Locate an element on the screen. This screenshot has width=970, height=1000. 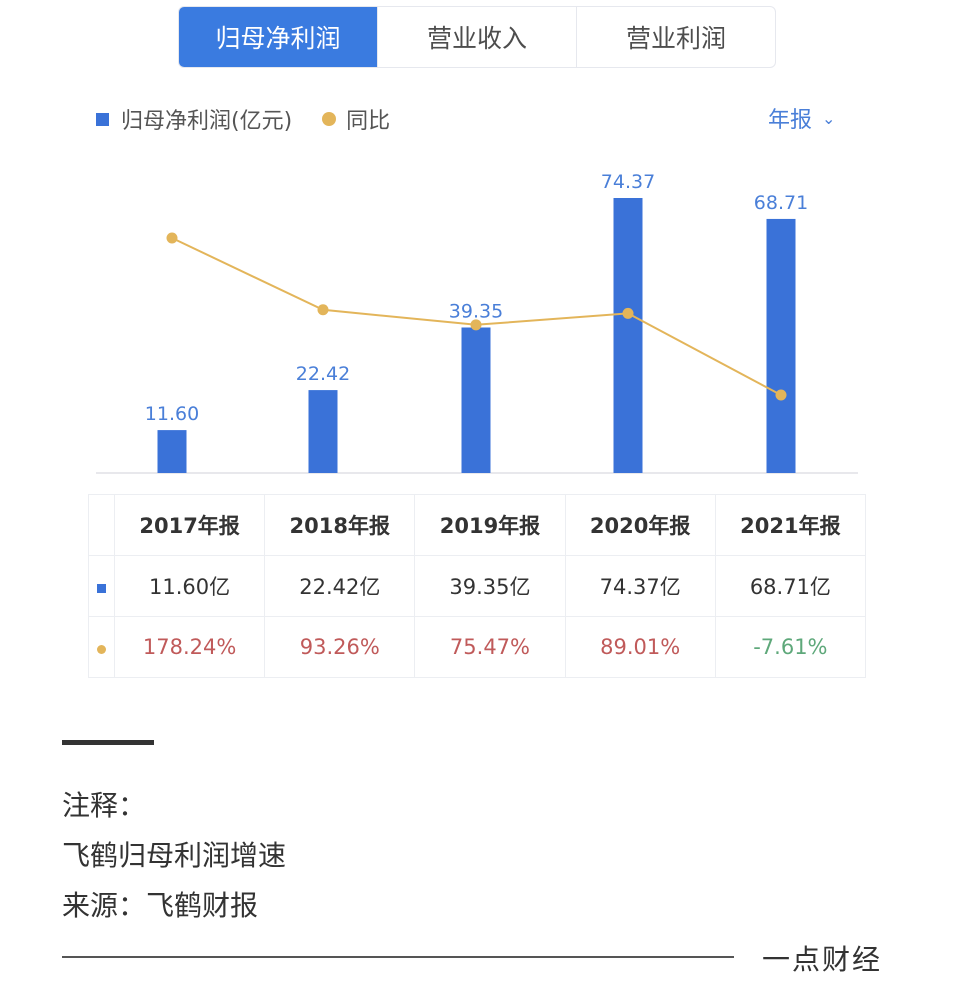
table-cell: 22.42亿 is located at coordinates (340, 586).